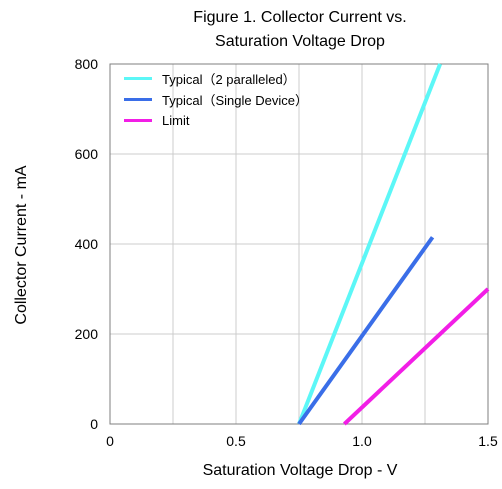 The height and width of the screenshot is (489, 502). Describe the element at coordinates (110, 441) in the screenshot. I see `x-tick-label: 0` at that location.